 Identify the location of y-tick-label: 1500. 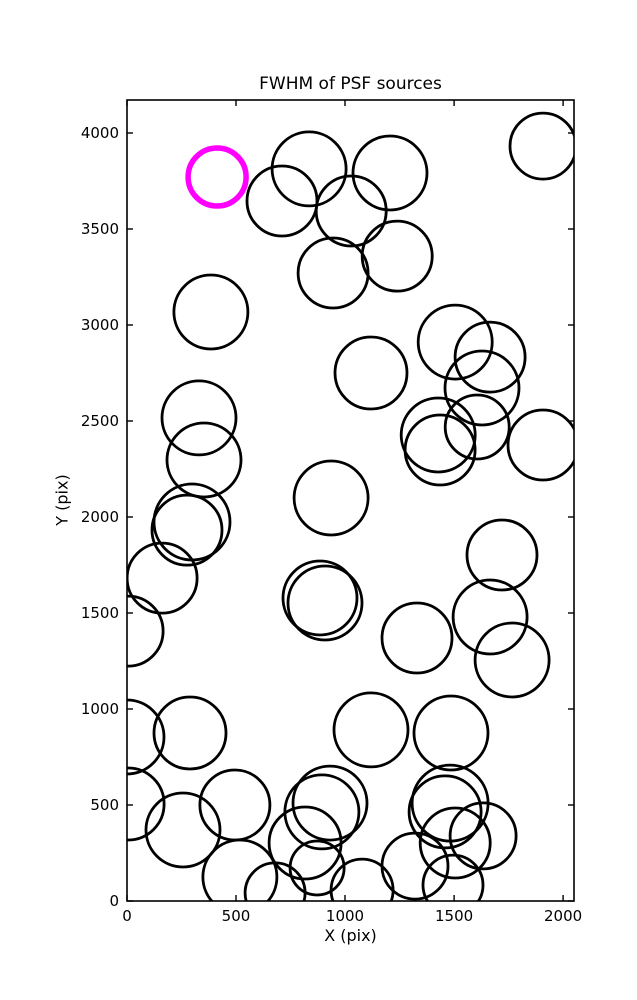
(100, 613).